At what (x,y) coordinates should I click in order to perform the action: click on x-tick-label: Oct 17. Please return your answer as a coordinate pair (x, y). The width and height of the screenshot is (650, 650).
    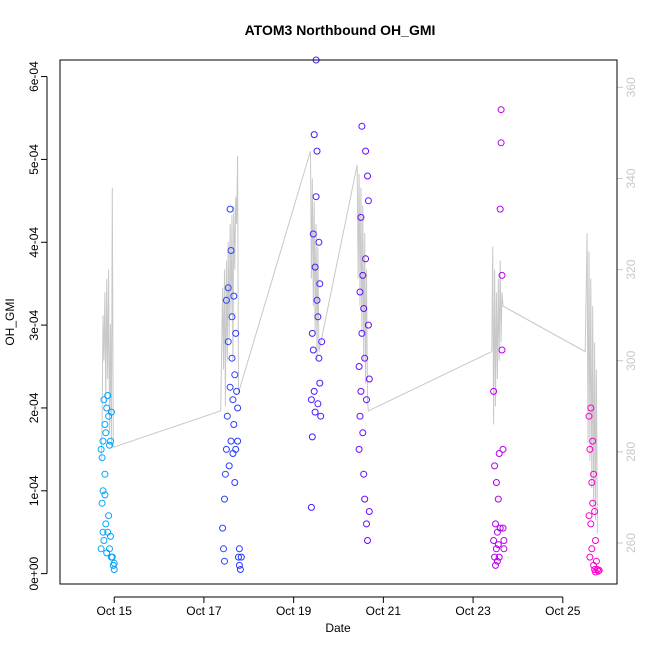
    Looking at the image, I should click on (204, 611).